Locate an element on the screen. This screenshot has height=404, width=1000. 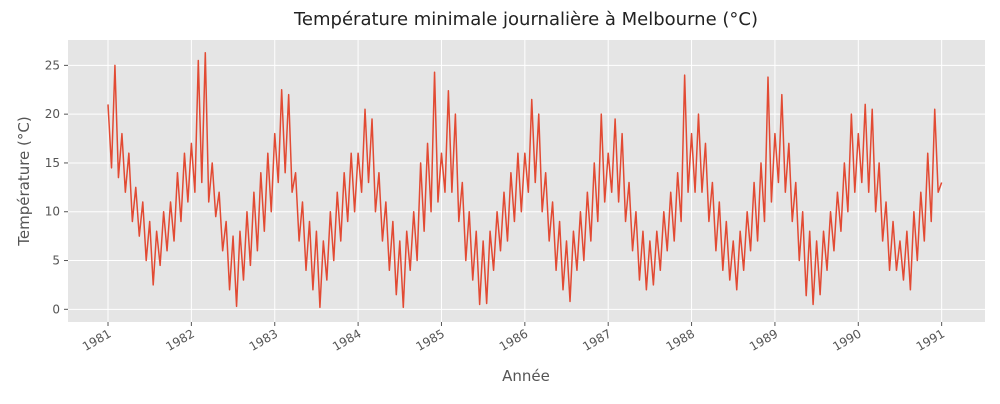
x-tick-label: 1981 is located at coordinates (96, 339).